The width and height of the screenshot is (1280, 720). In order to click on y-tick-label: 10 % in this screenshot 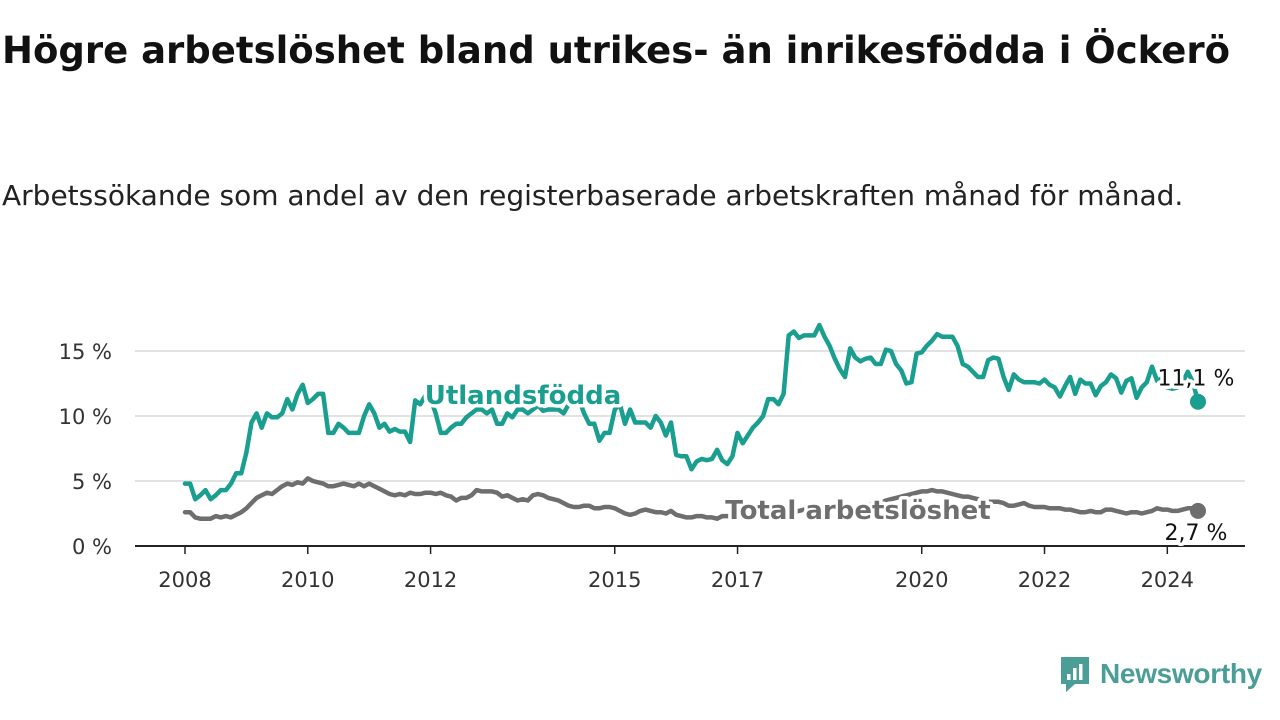, I will do `click(85, 417)`.